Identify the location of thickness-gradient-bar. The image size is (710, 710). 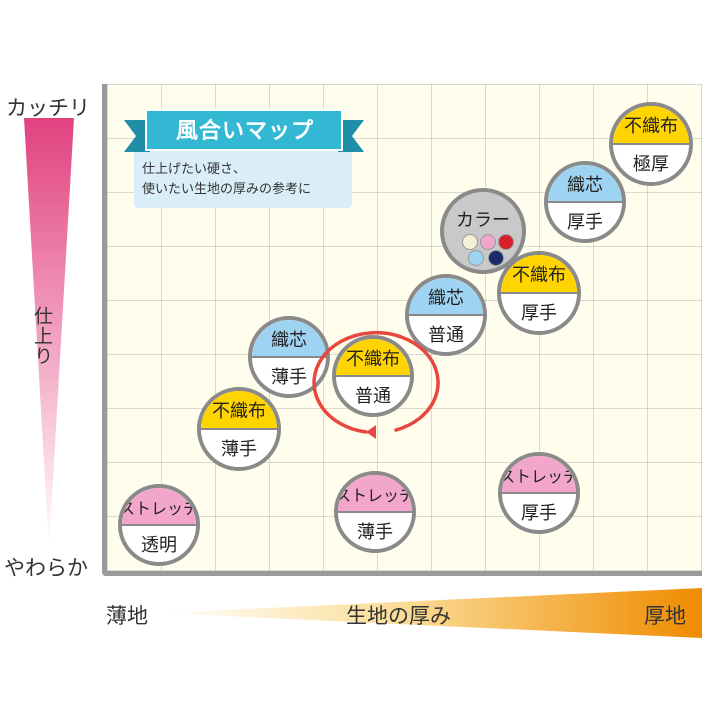
(431, 613).